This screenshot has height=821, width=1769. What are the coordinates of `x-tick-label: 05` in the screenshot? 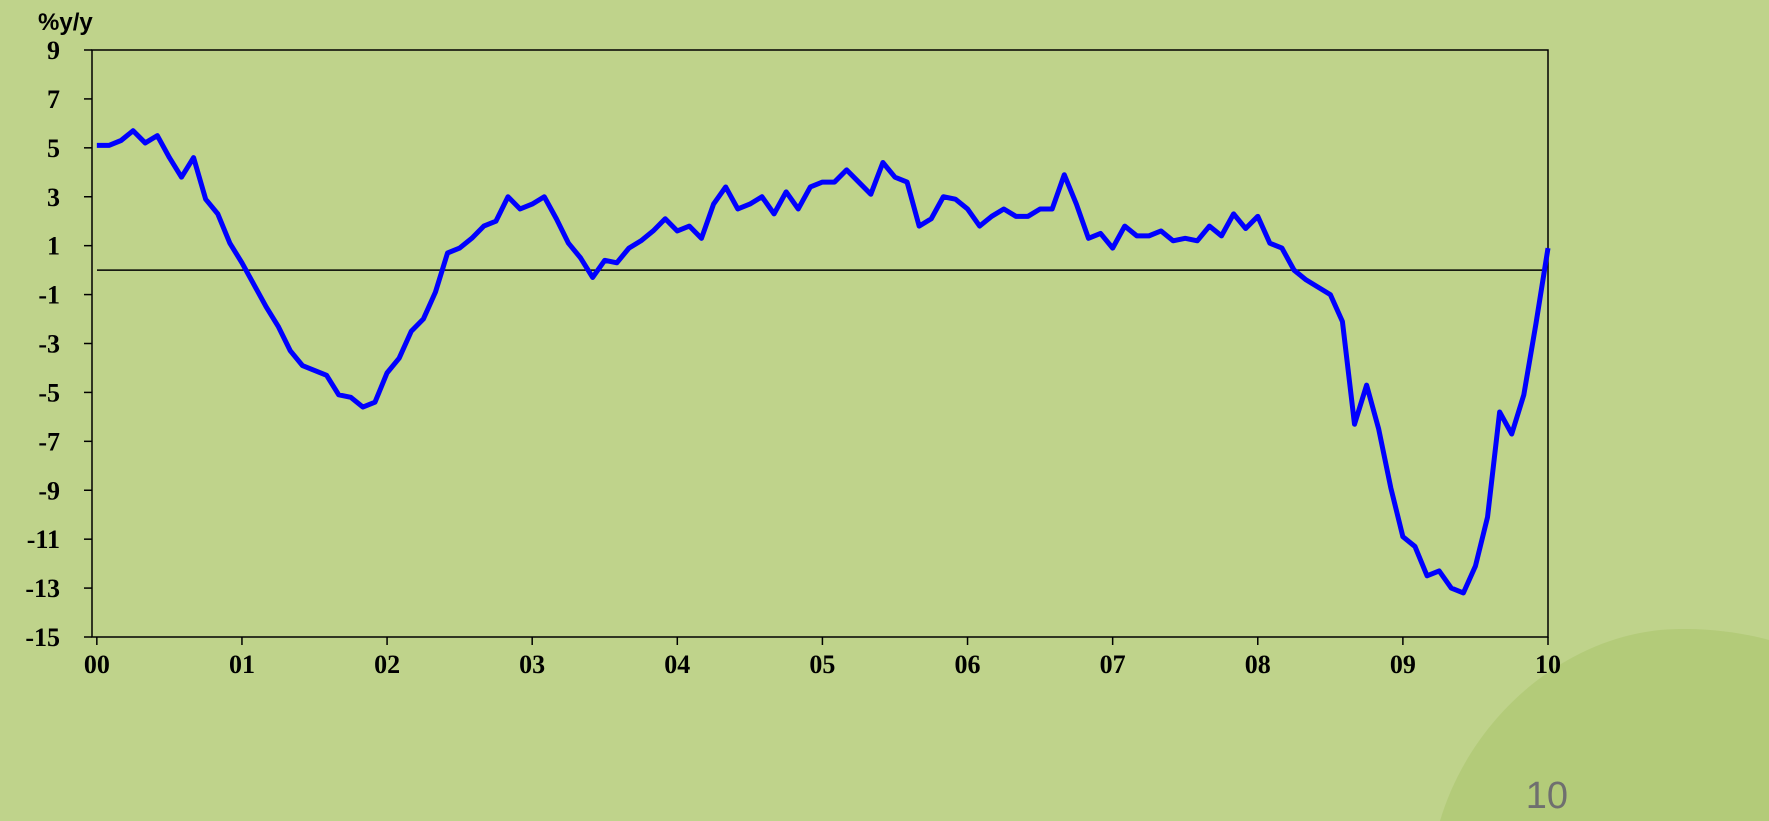 It's located at (822, 664).